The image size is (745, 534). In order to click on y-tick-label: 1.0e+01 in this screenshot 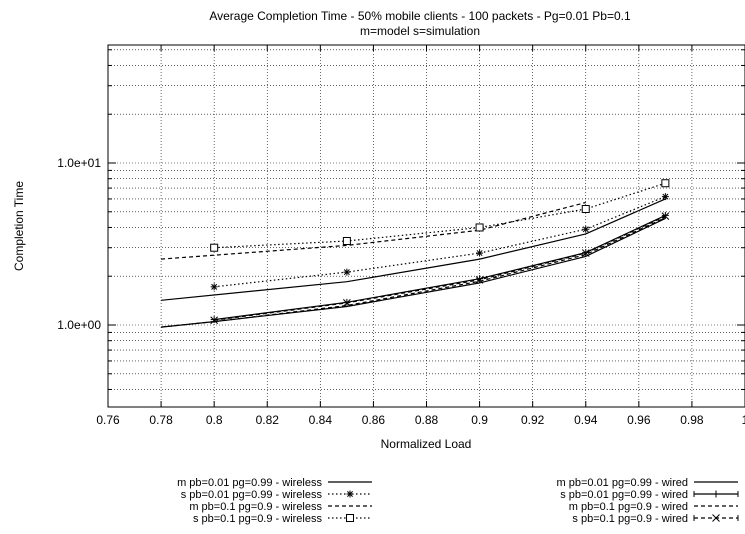, I will do `click(79, 163)`.